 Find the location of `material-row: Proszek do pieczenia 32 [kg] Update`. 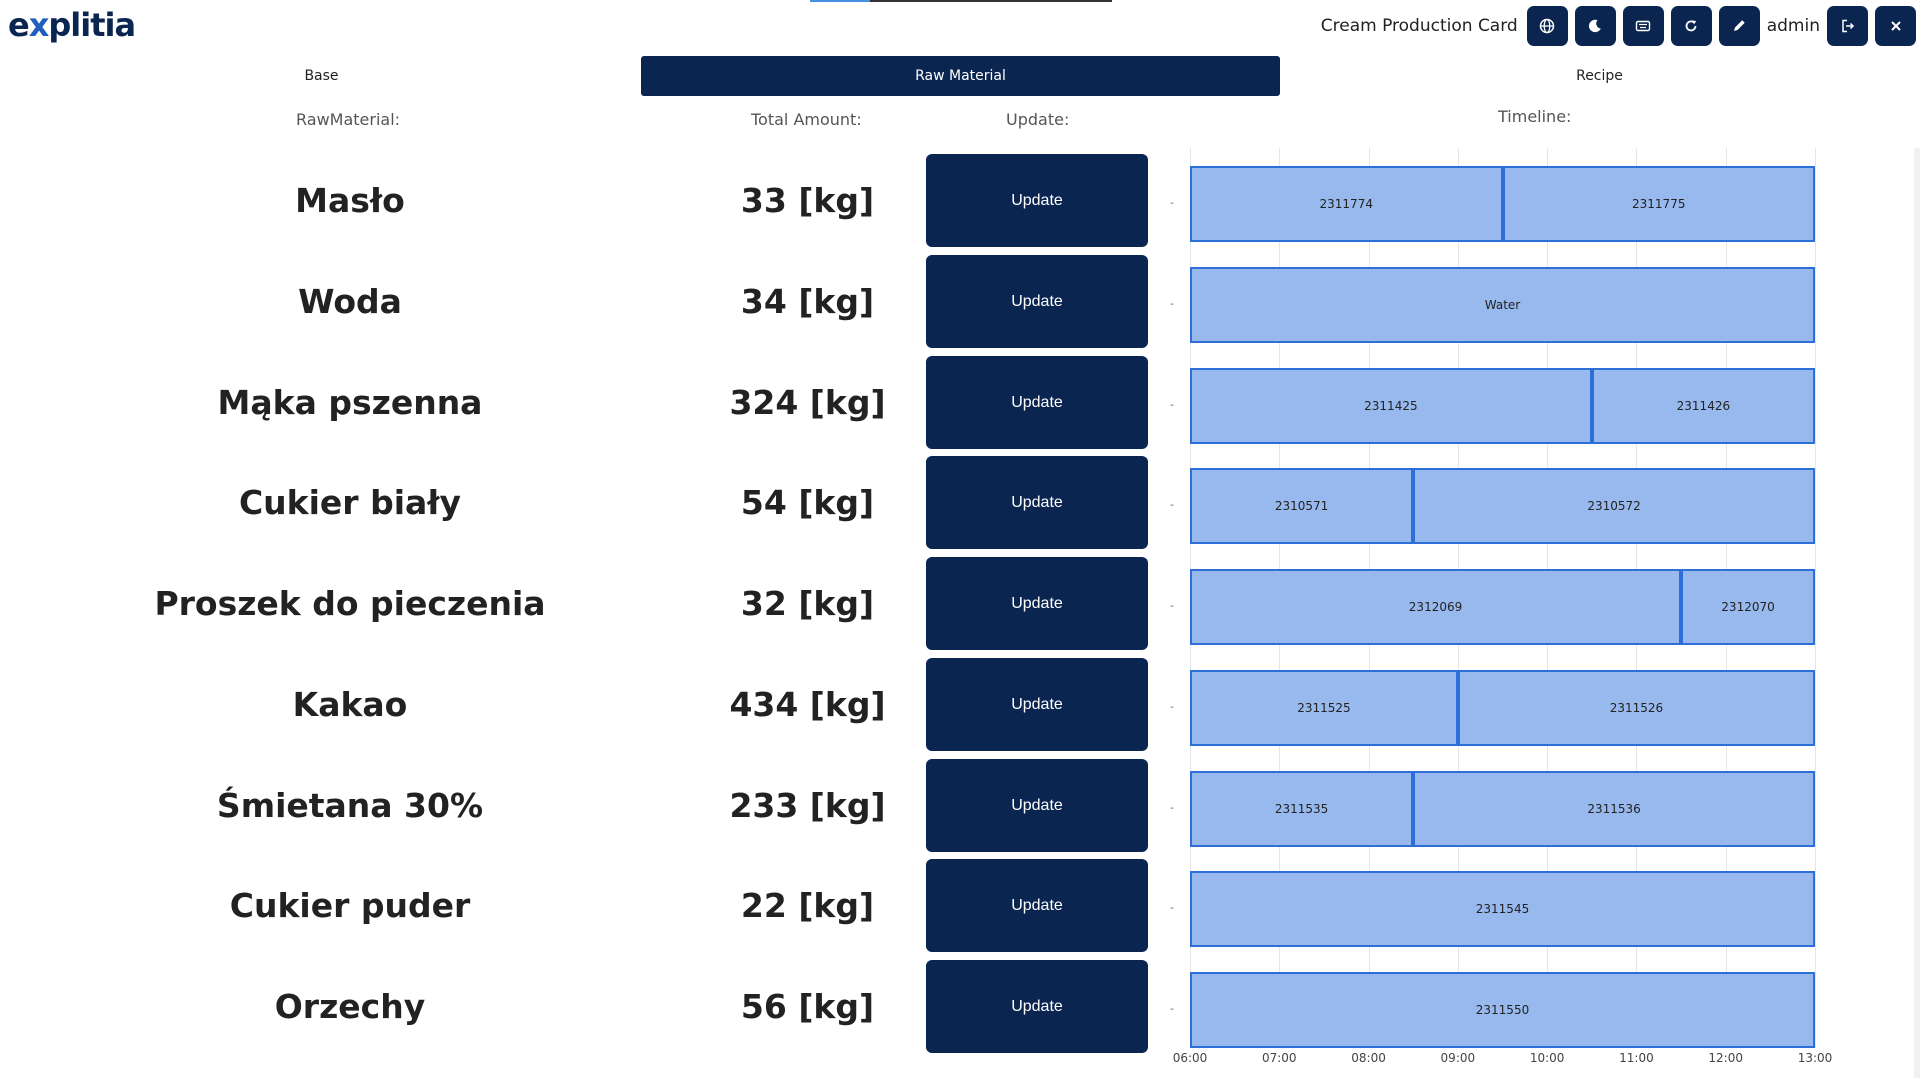

material-row: Proszek do pieczenia 32 [kg] Update is located at coordinates (960, 603).